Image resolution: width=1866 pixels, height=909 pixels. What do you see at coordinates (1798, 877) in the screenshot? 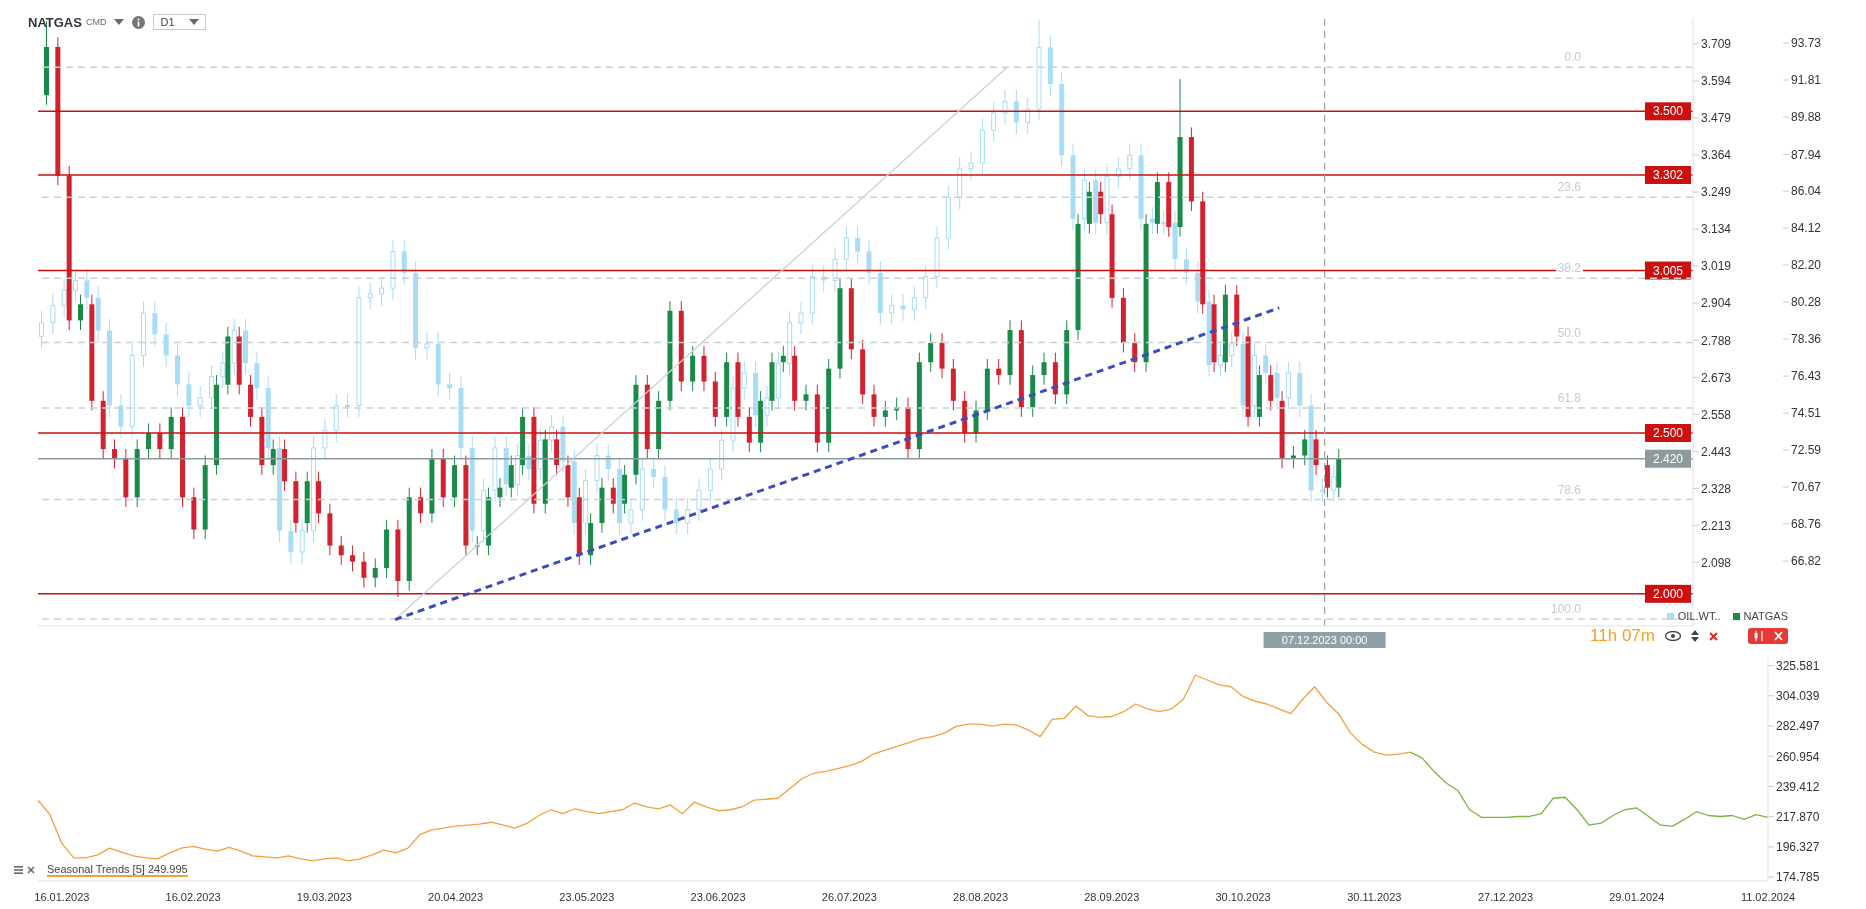
I see `y-tick-label: 174.785` at bounding box center [1798, 877].